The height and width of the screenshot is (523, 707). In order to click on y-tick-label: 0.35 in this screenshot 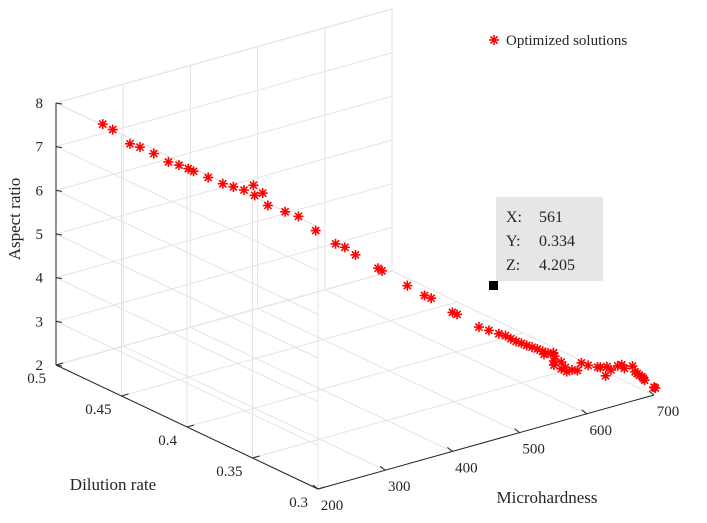, I will do `click(229, 472)`.